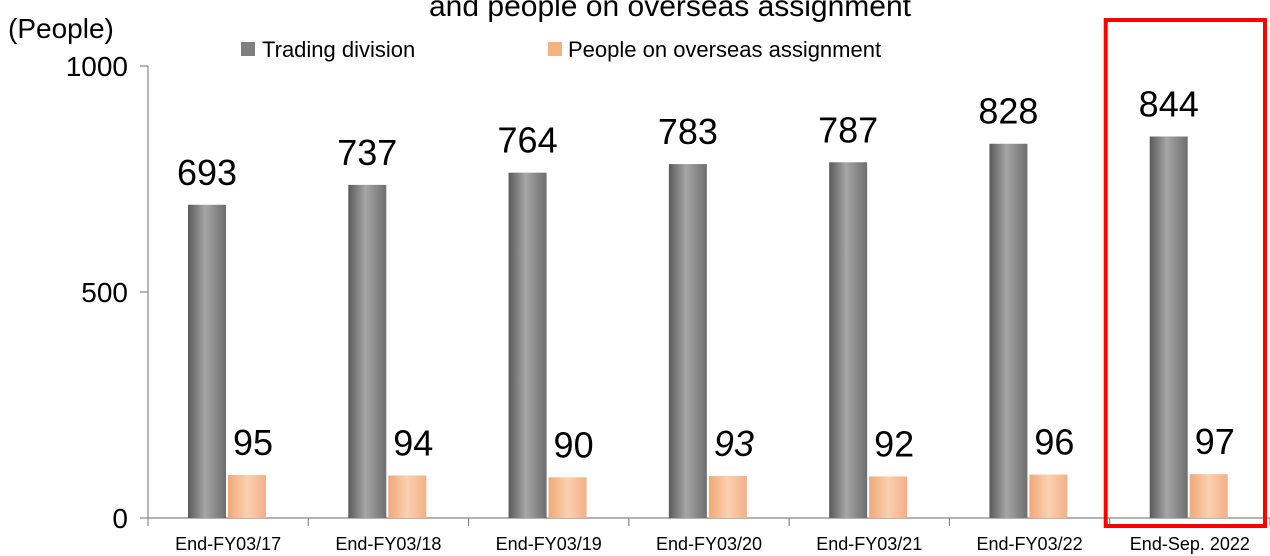 The height and width of the screenshot is (556, 1270). Describe the element at coordinates (248, 49) in the screenshot. I see `legend-swatch-trading-division` at that location.